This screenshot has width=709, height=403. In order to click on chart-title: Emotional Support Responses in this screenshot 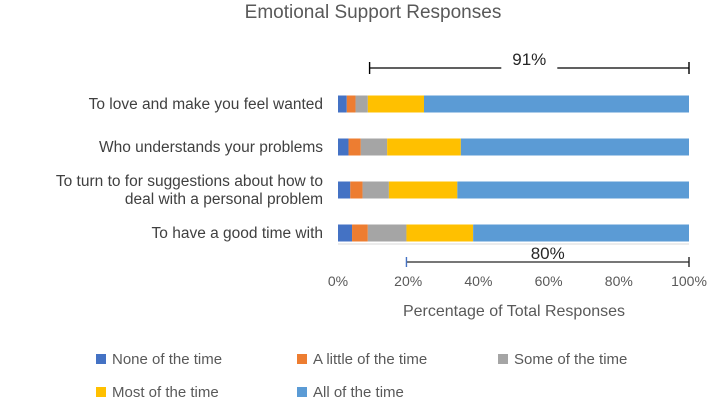, I will do `click(373, 12)`.